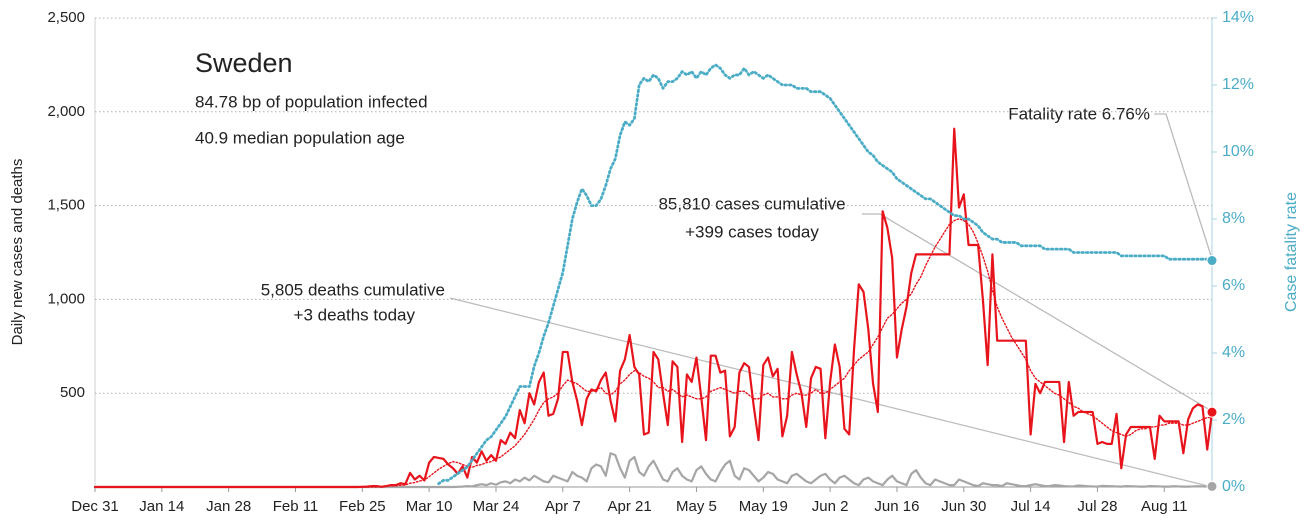 The image size is (1312, 527). Describe the element at coordinates (1233, 285) in the screenshot. I see `y2-tick-label: 6%` at that location.